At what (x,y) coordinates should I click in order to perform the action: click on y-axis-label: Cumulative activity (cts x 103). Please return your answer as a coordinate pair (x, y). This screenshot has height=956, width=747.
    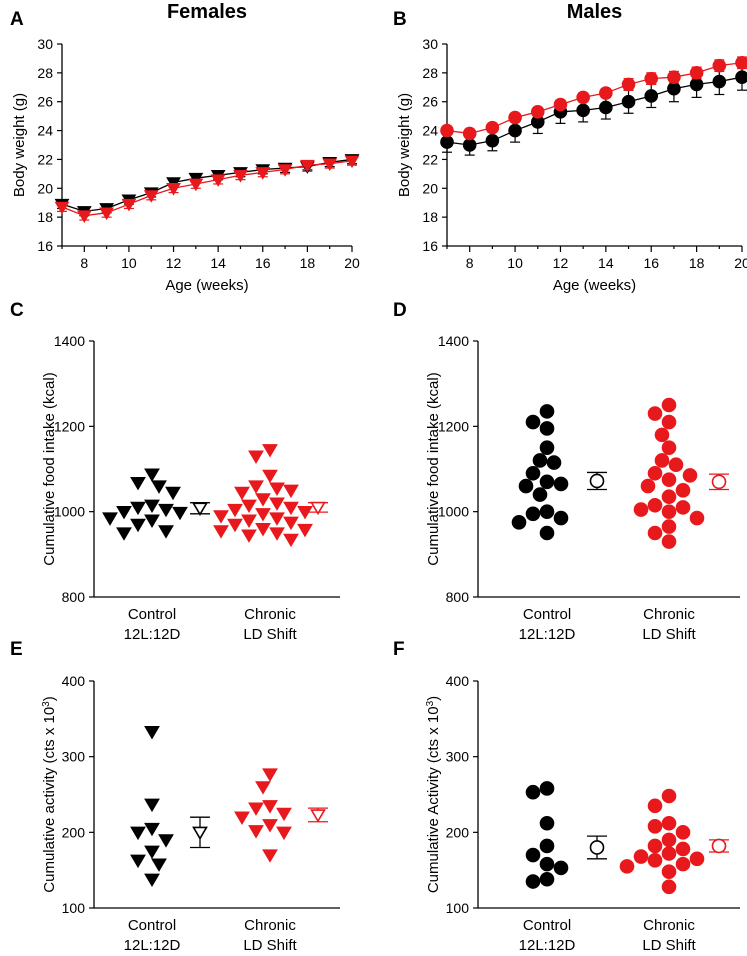
    Looking at the image, I should click on (50, 794).